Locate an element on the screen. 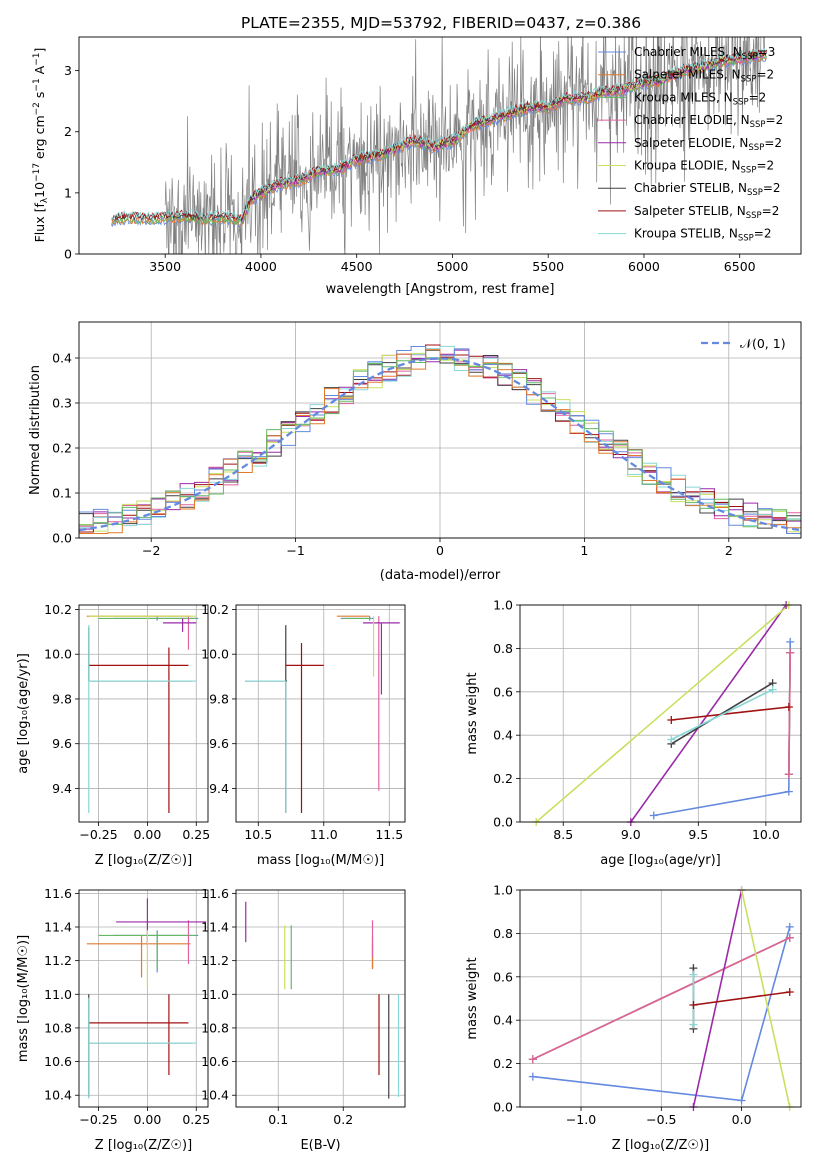 The height and width of the screenshot is (1170, 819). x-tick-label: 5000 is located at coordinates (453, 266).